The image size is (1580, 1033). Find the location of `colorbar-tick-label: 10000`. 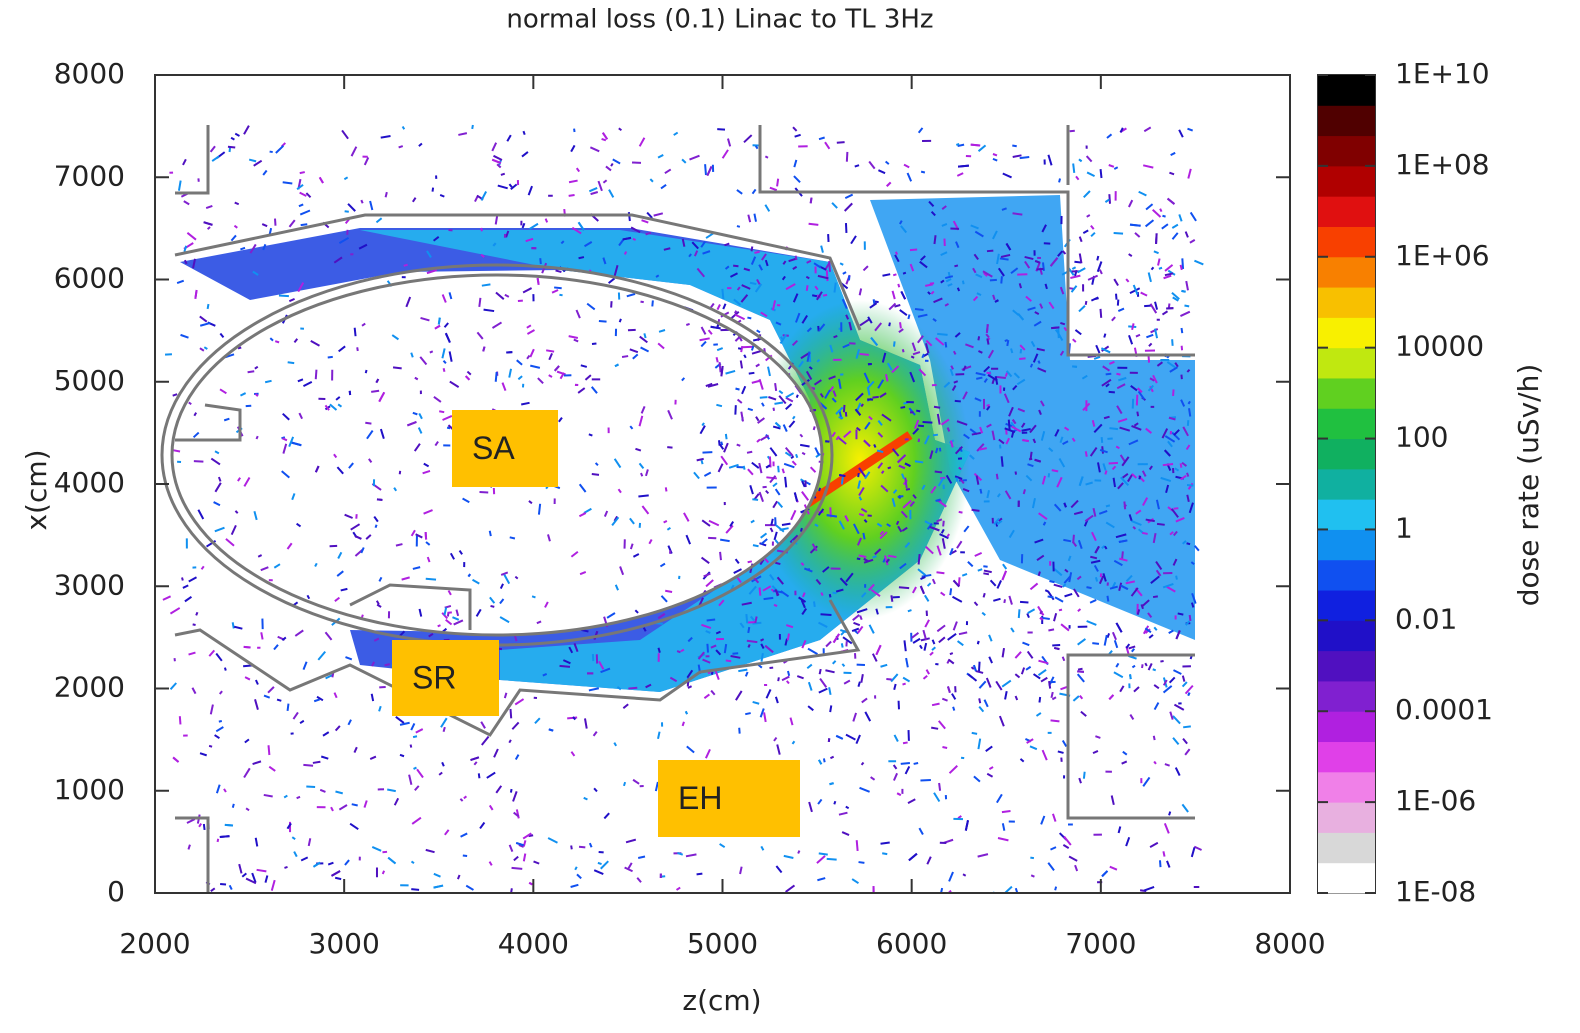

colorbar-tick-label: 10000 is located at coordinates (1439, 346).